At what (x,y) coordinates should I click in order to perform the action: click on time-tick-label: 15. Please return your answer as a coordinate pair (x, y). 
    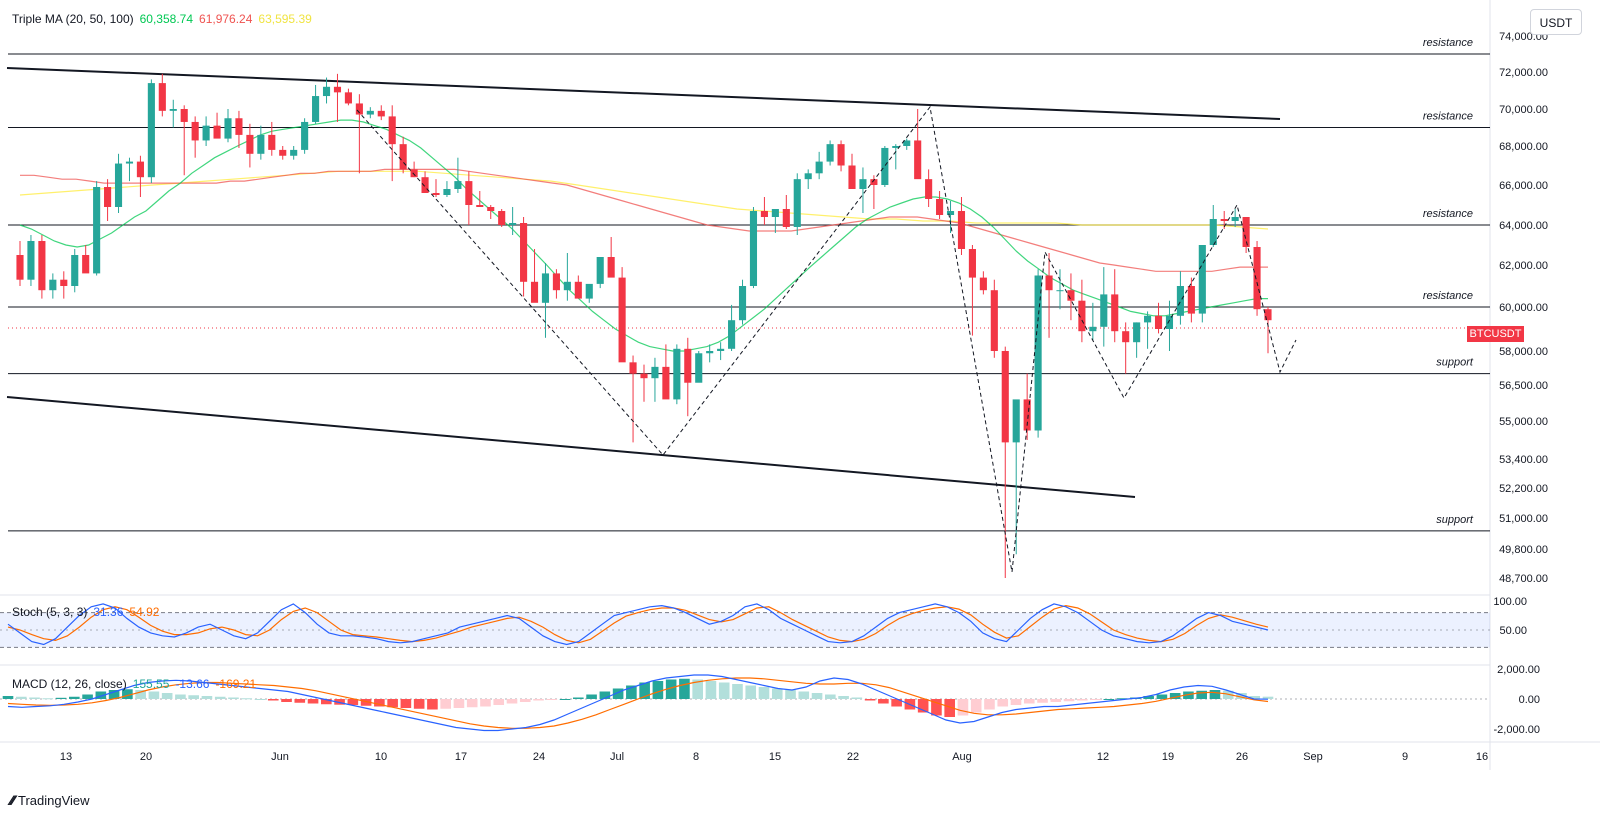
    Looking at the image, I should click on (775, 757).